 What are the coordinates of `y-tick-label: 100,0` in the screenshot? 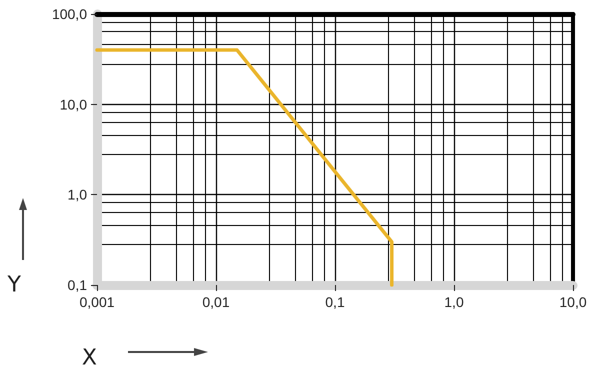 It's located at (70, 14).